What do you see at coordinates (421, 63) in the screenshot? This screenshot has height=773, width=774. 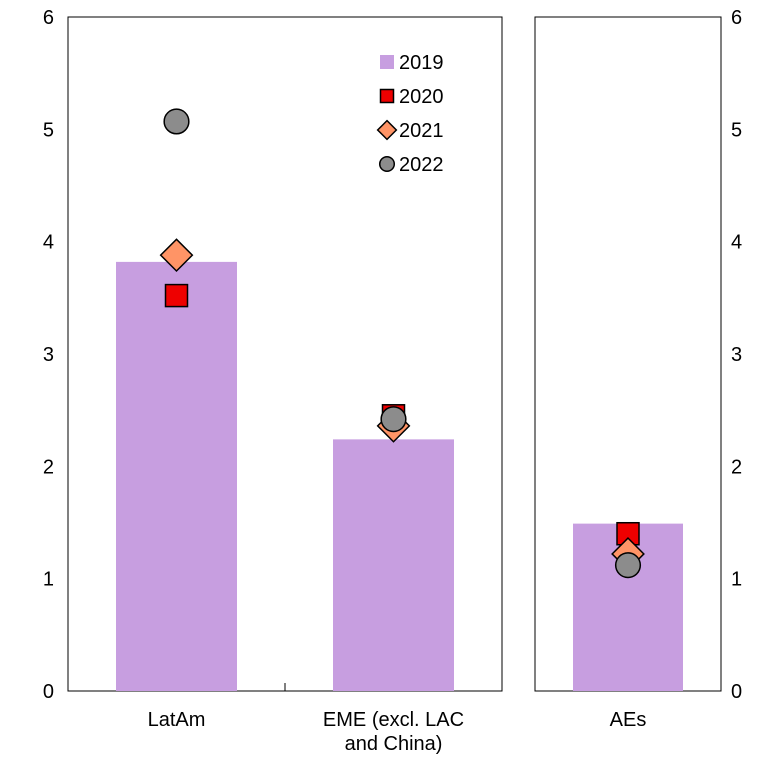 I see `legend-label-2019: 2019` at bounding box center [421, 63].